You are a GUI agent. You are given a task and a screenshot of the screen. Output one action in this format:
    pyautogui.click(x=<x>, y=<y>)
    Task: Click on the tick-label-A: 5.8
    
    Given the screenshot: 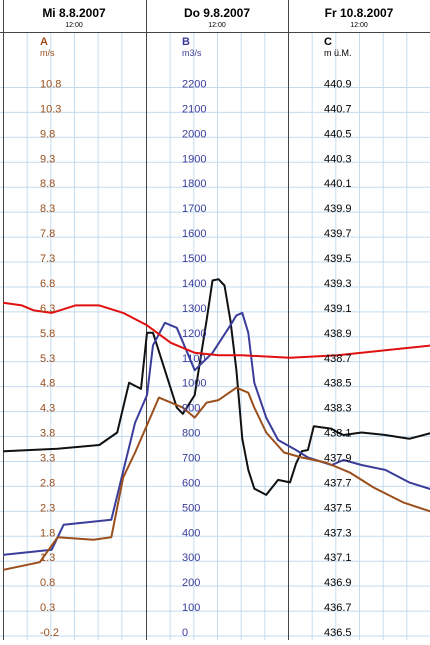 What is the action you would take?
    pyautogui.click(x=47, y=334)
    